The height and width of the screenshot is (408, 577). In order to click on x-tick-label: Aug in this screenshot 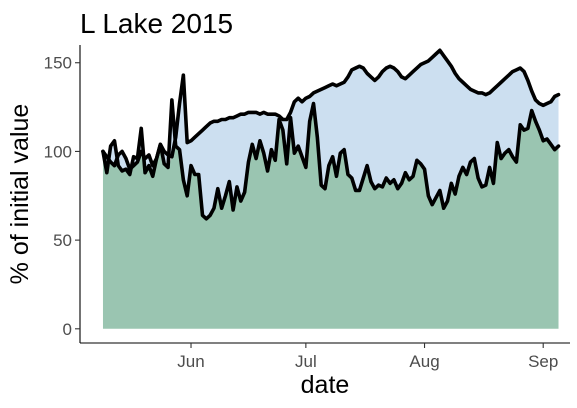, I will do `click(424, 361)`.